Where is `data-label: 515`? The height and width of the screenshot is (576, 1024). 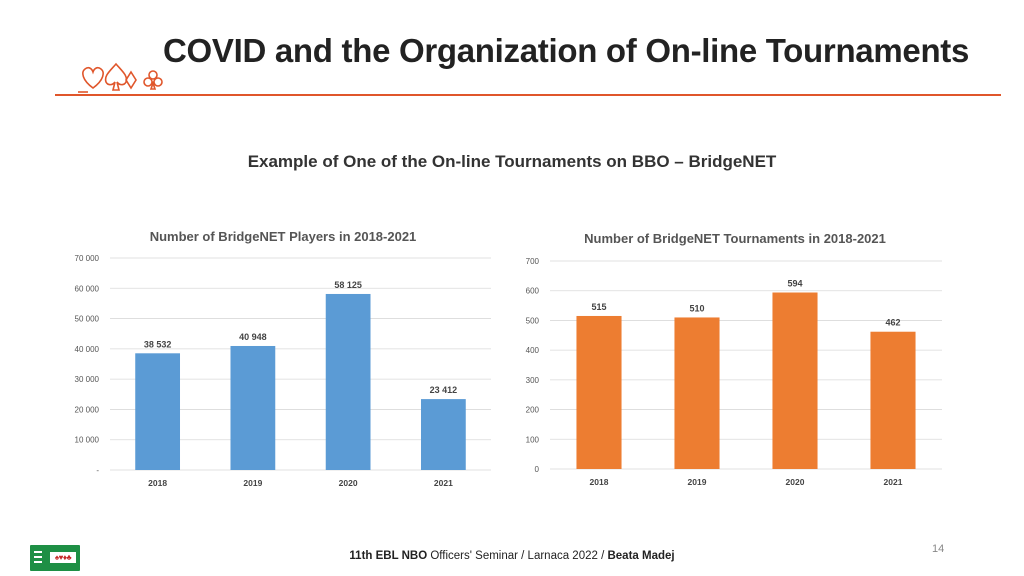
data-label: 515 is located at coordinates (598, 307).